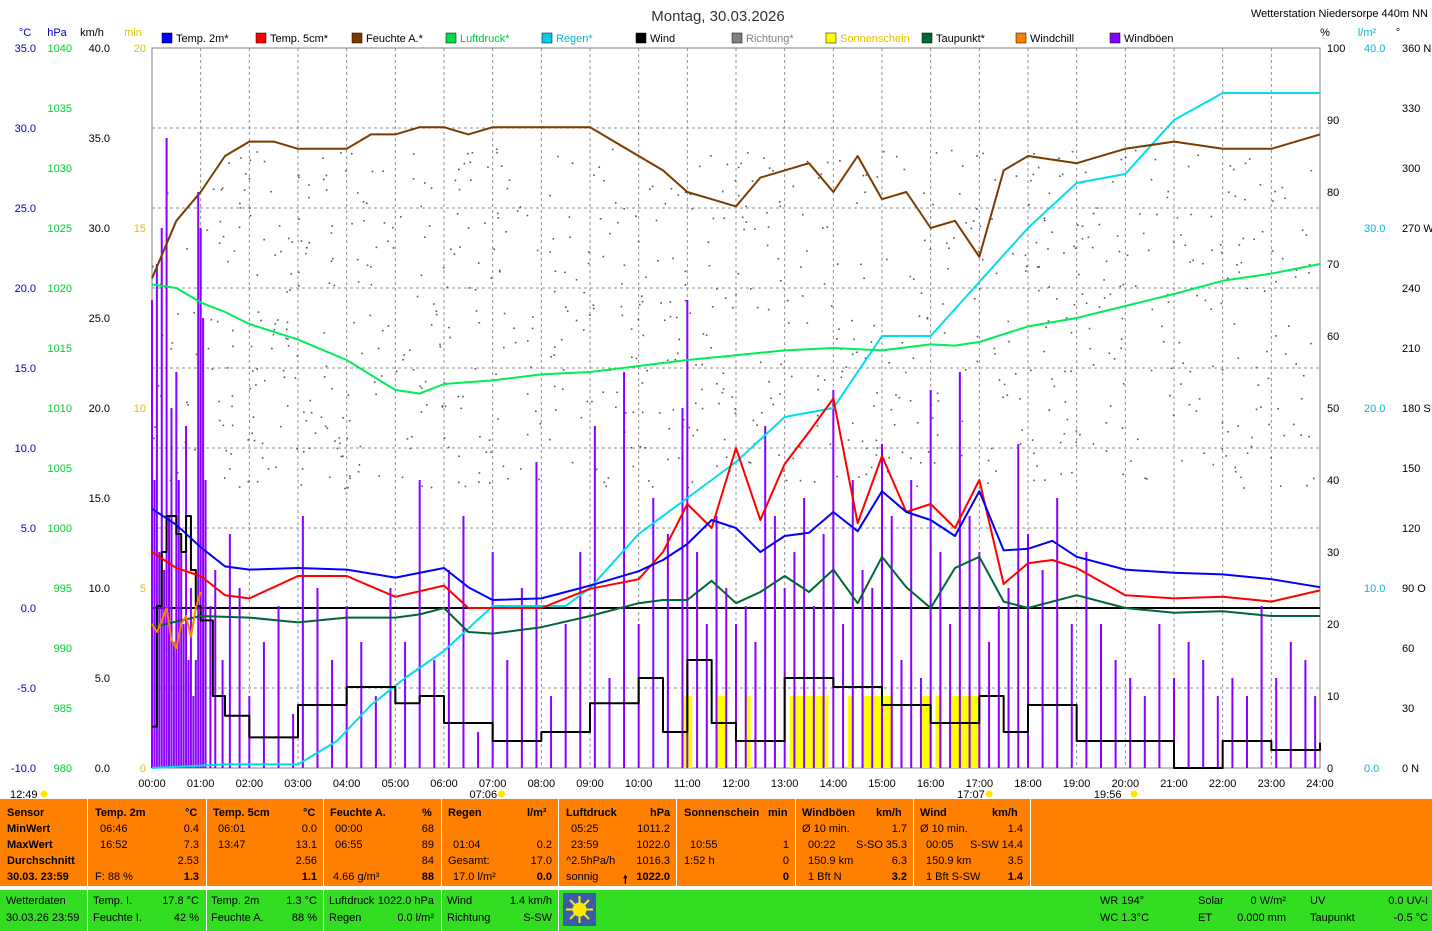  Describe the element at coordinates (427, 877) in the screenshot. I see `feuchte-last: 88` at that location.